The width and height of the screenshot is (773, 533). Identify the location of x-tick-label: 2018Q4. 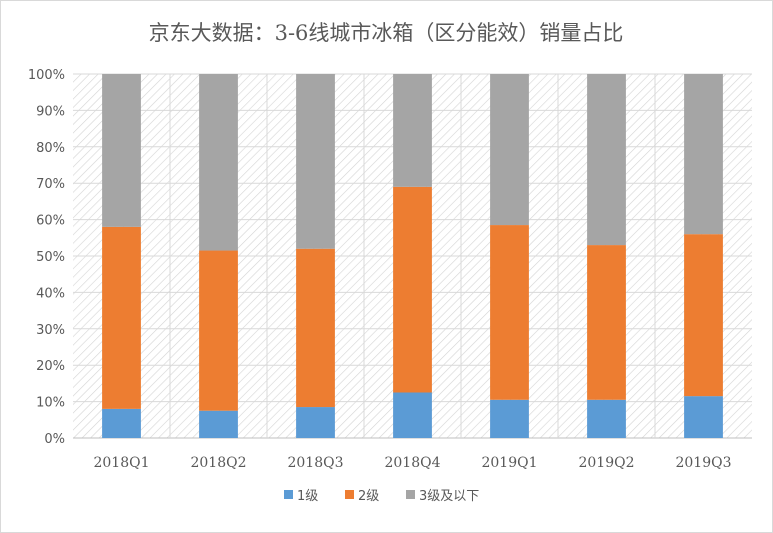
(412, 463).